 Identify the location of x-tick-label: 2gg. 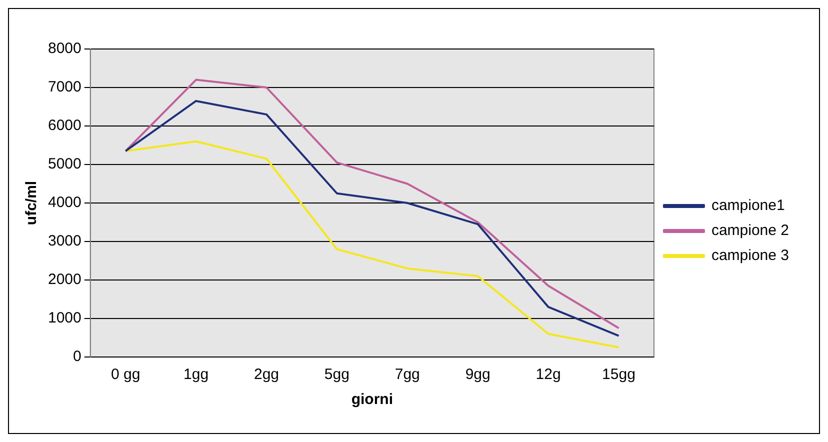
(267, 375).